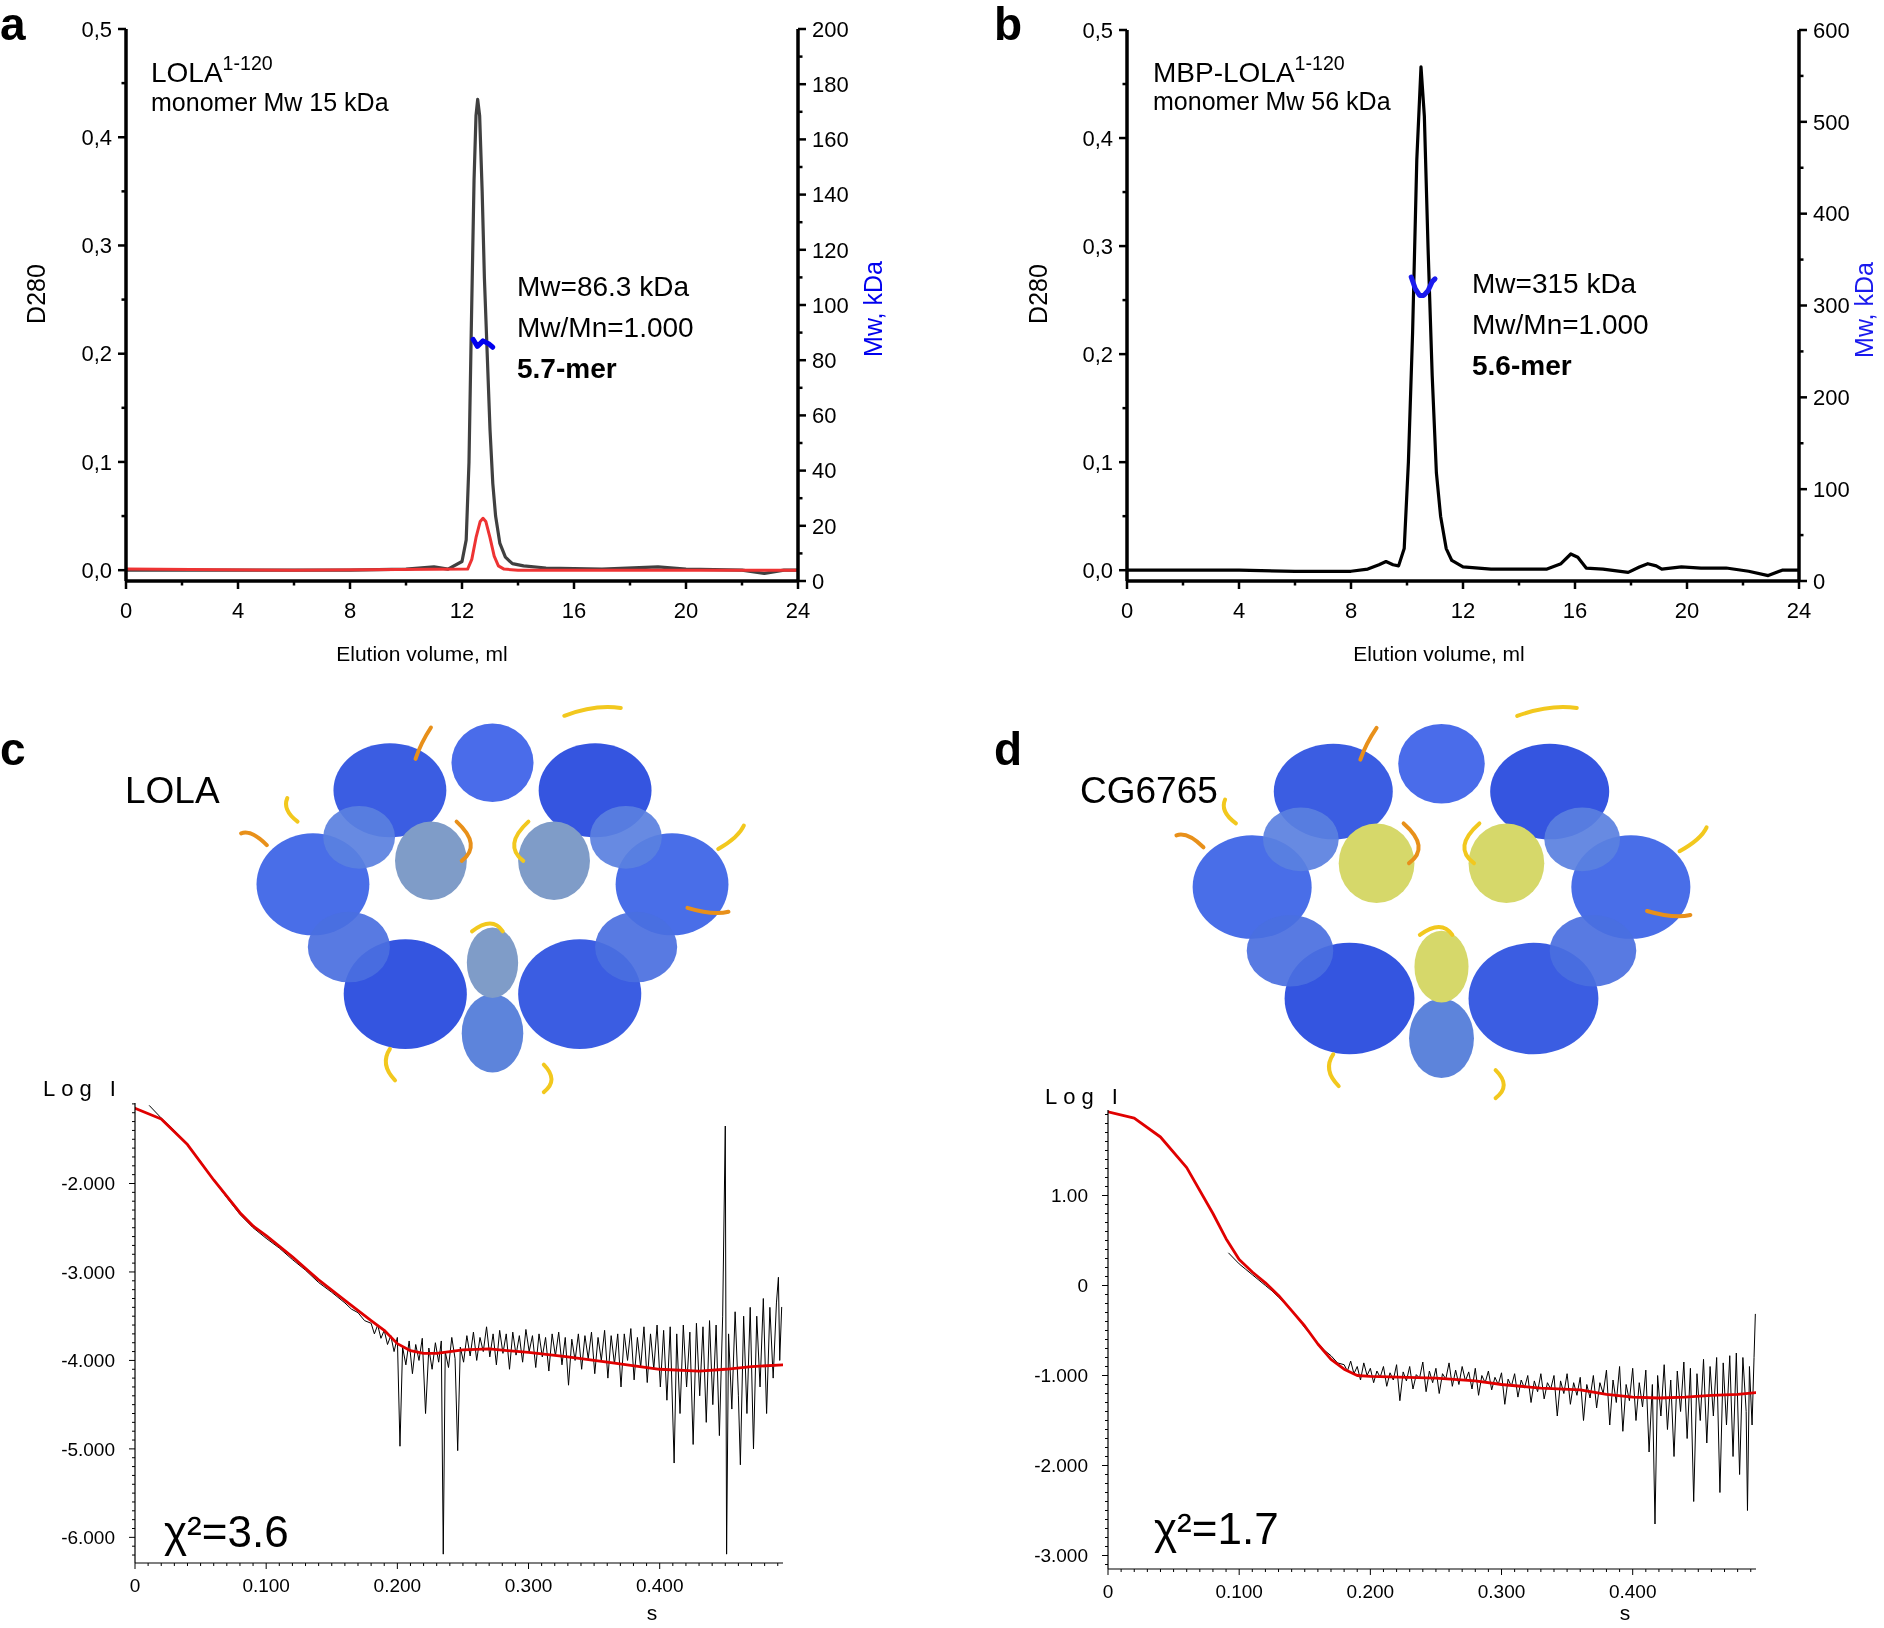  Describe the element at coordinates (212, 70) in the screenshot. I see `text: LOLA$^{1-120}$` at that location.